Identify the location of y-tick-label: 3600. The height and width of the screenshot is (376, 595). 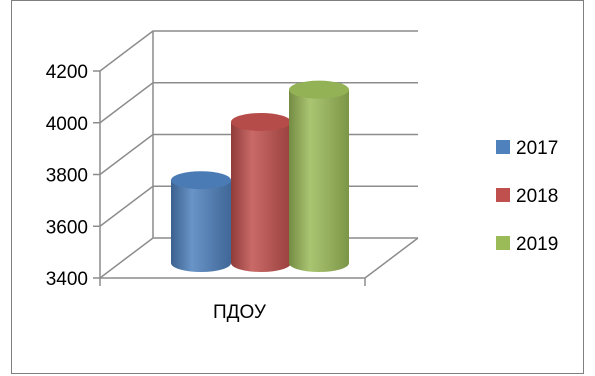
(67, 227).